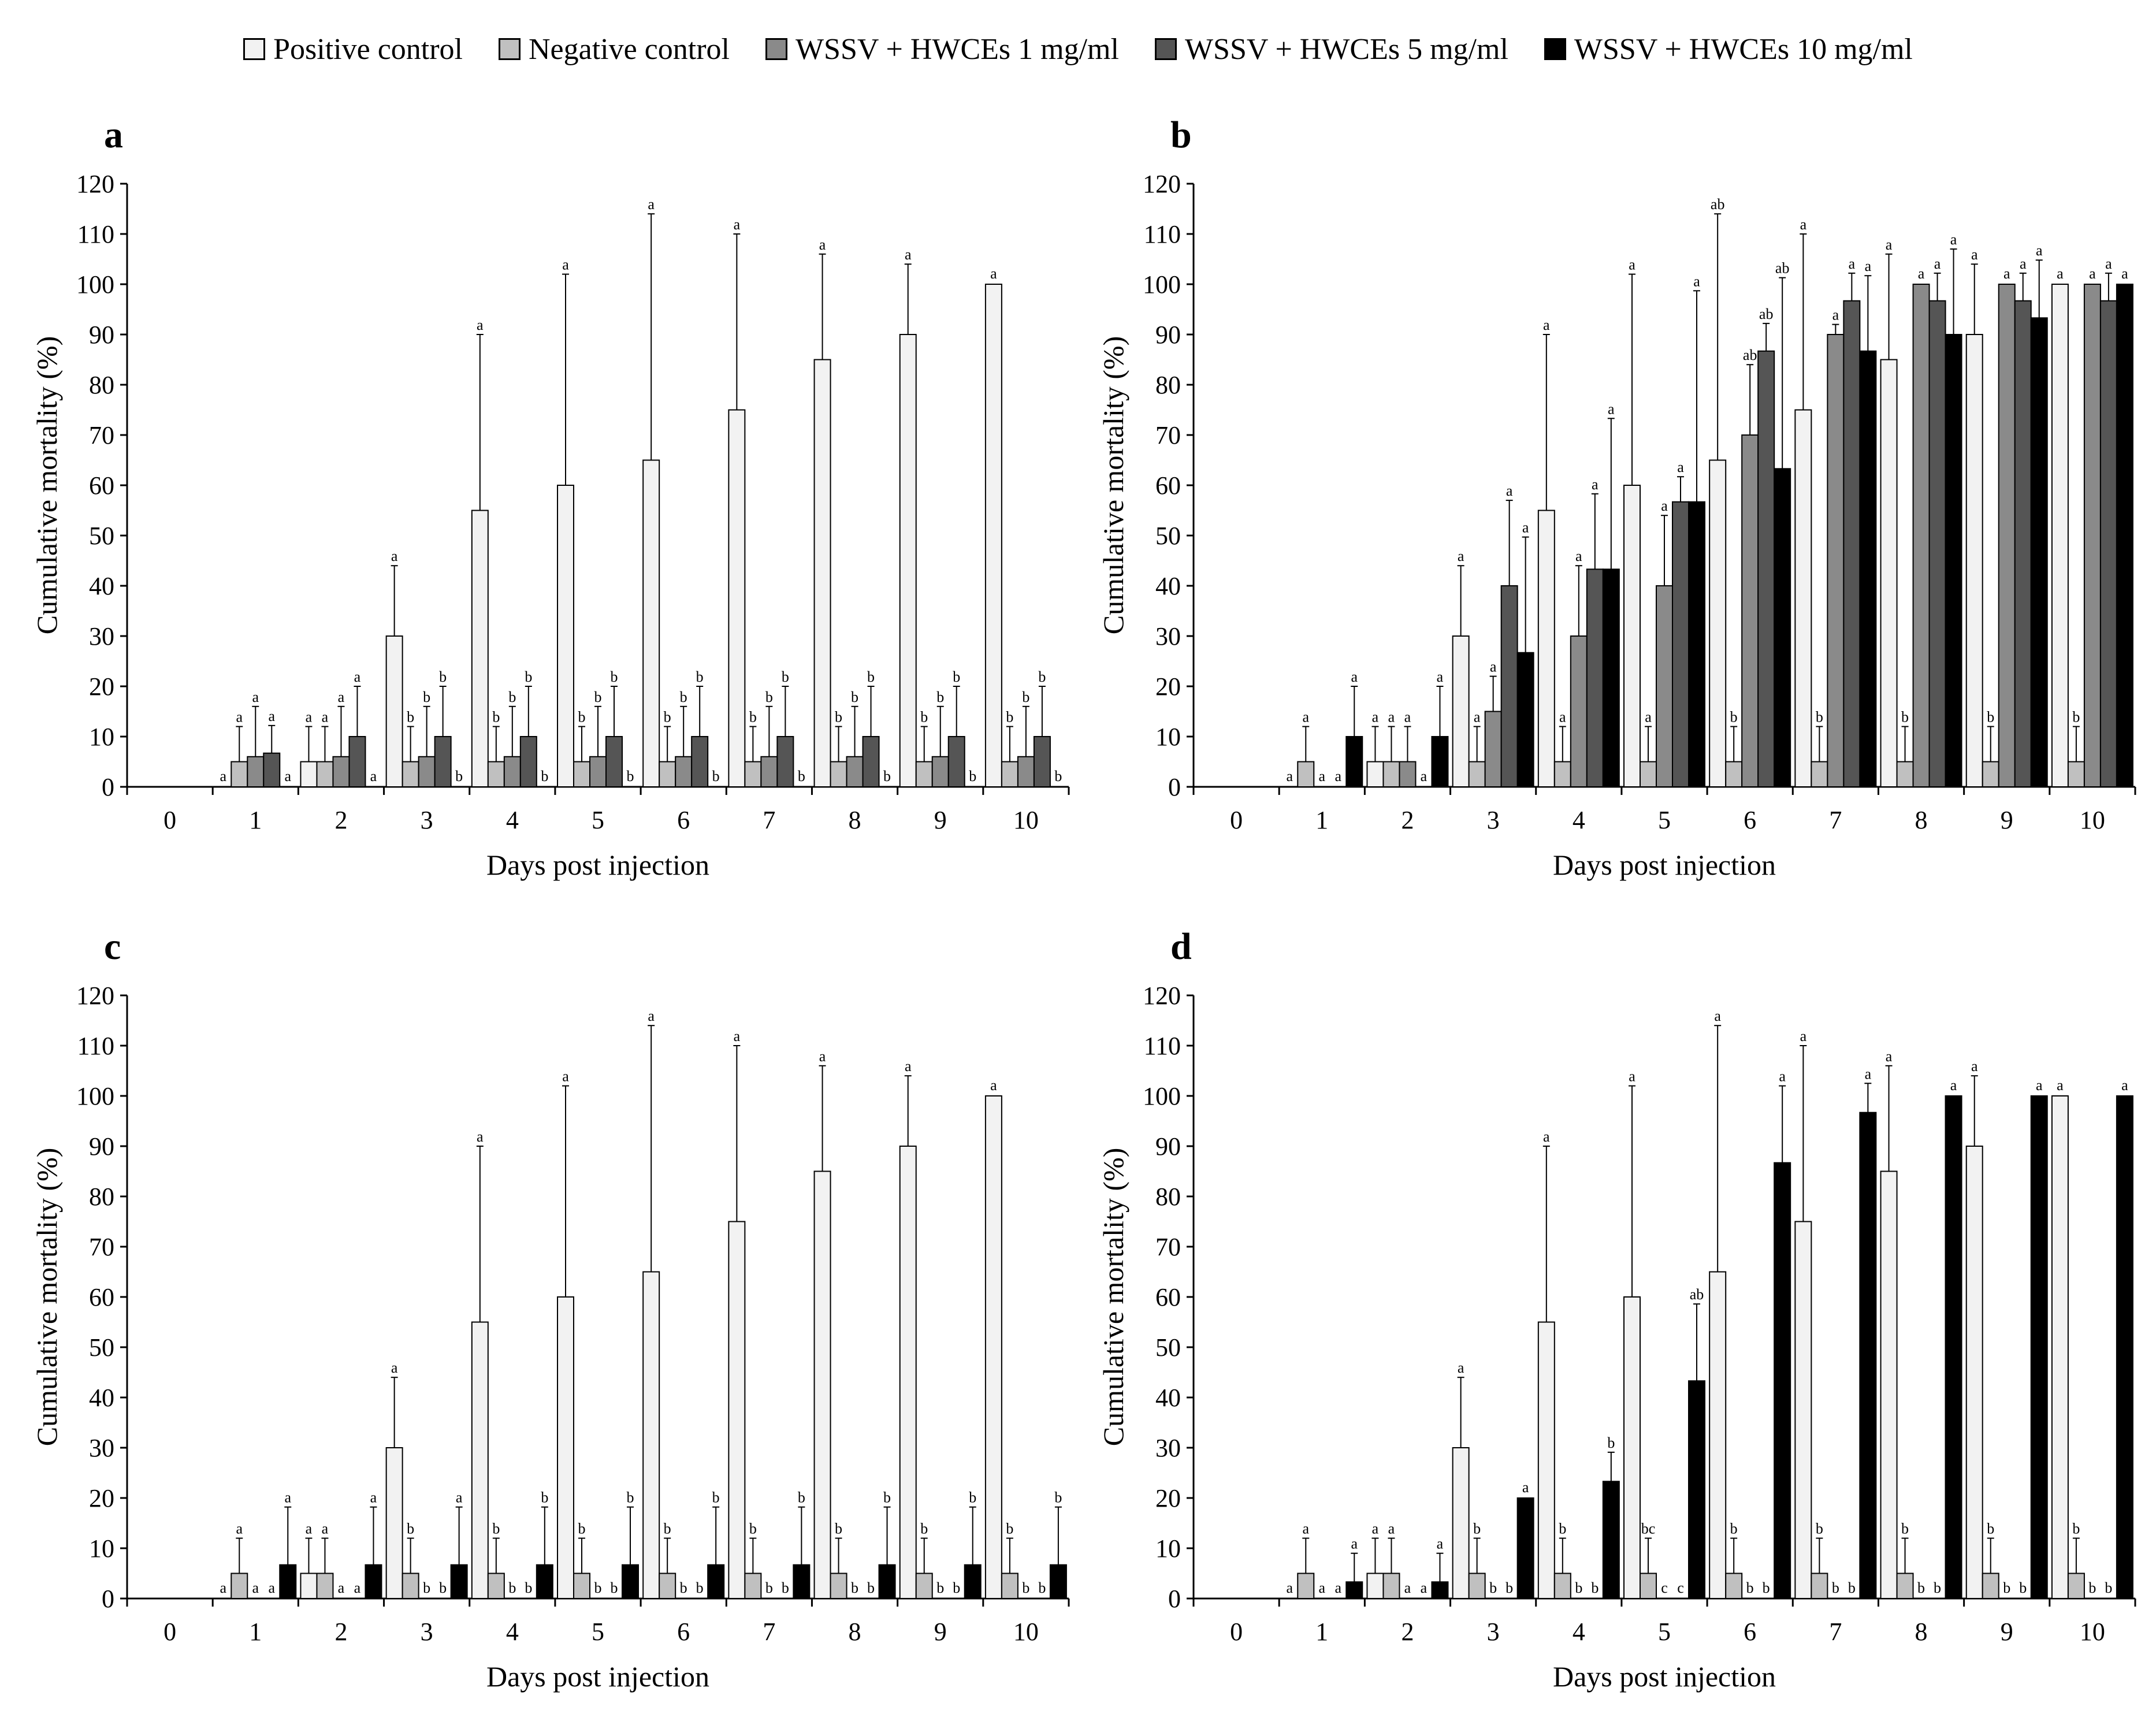 The height and width of the screenshot is (1736, 2156). Describe the element at coordinates (1665, 1587) in the screenshot. I see `significance-label: c` at that location.